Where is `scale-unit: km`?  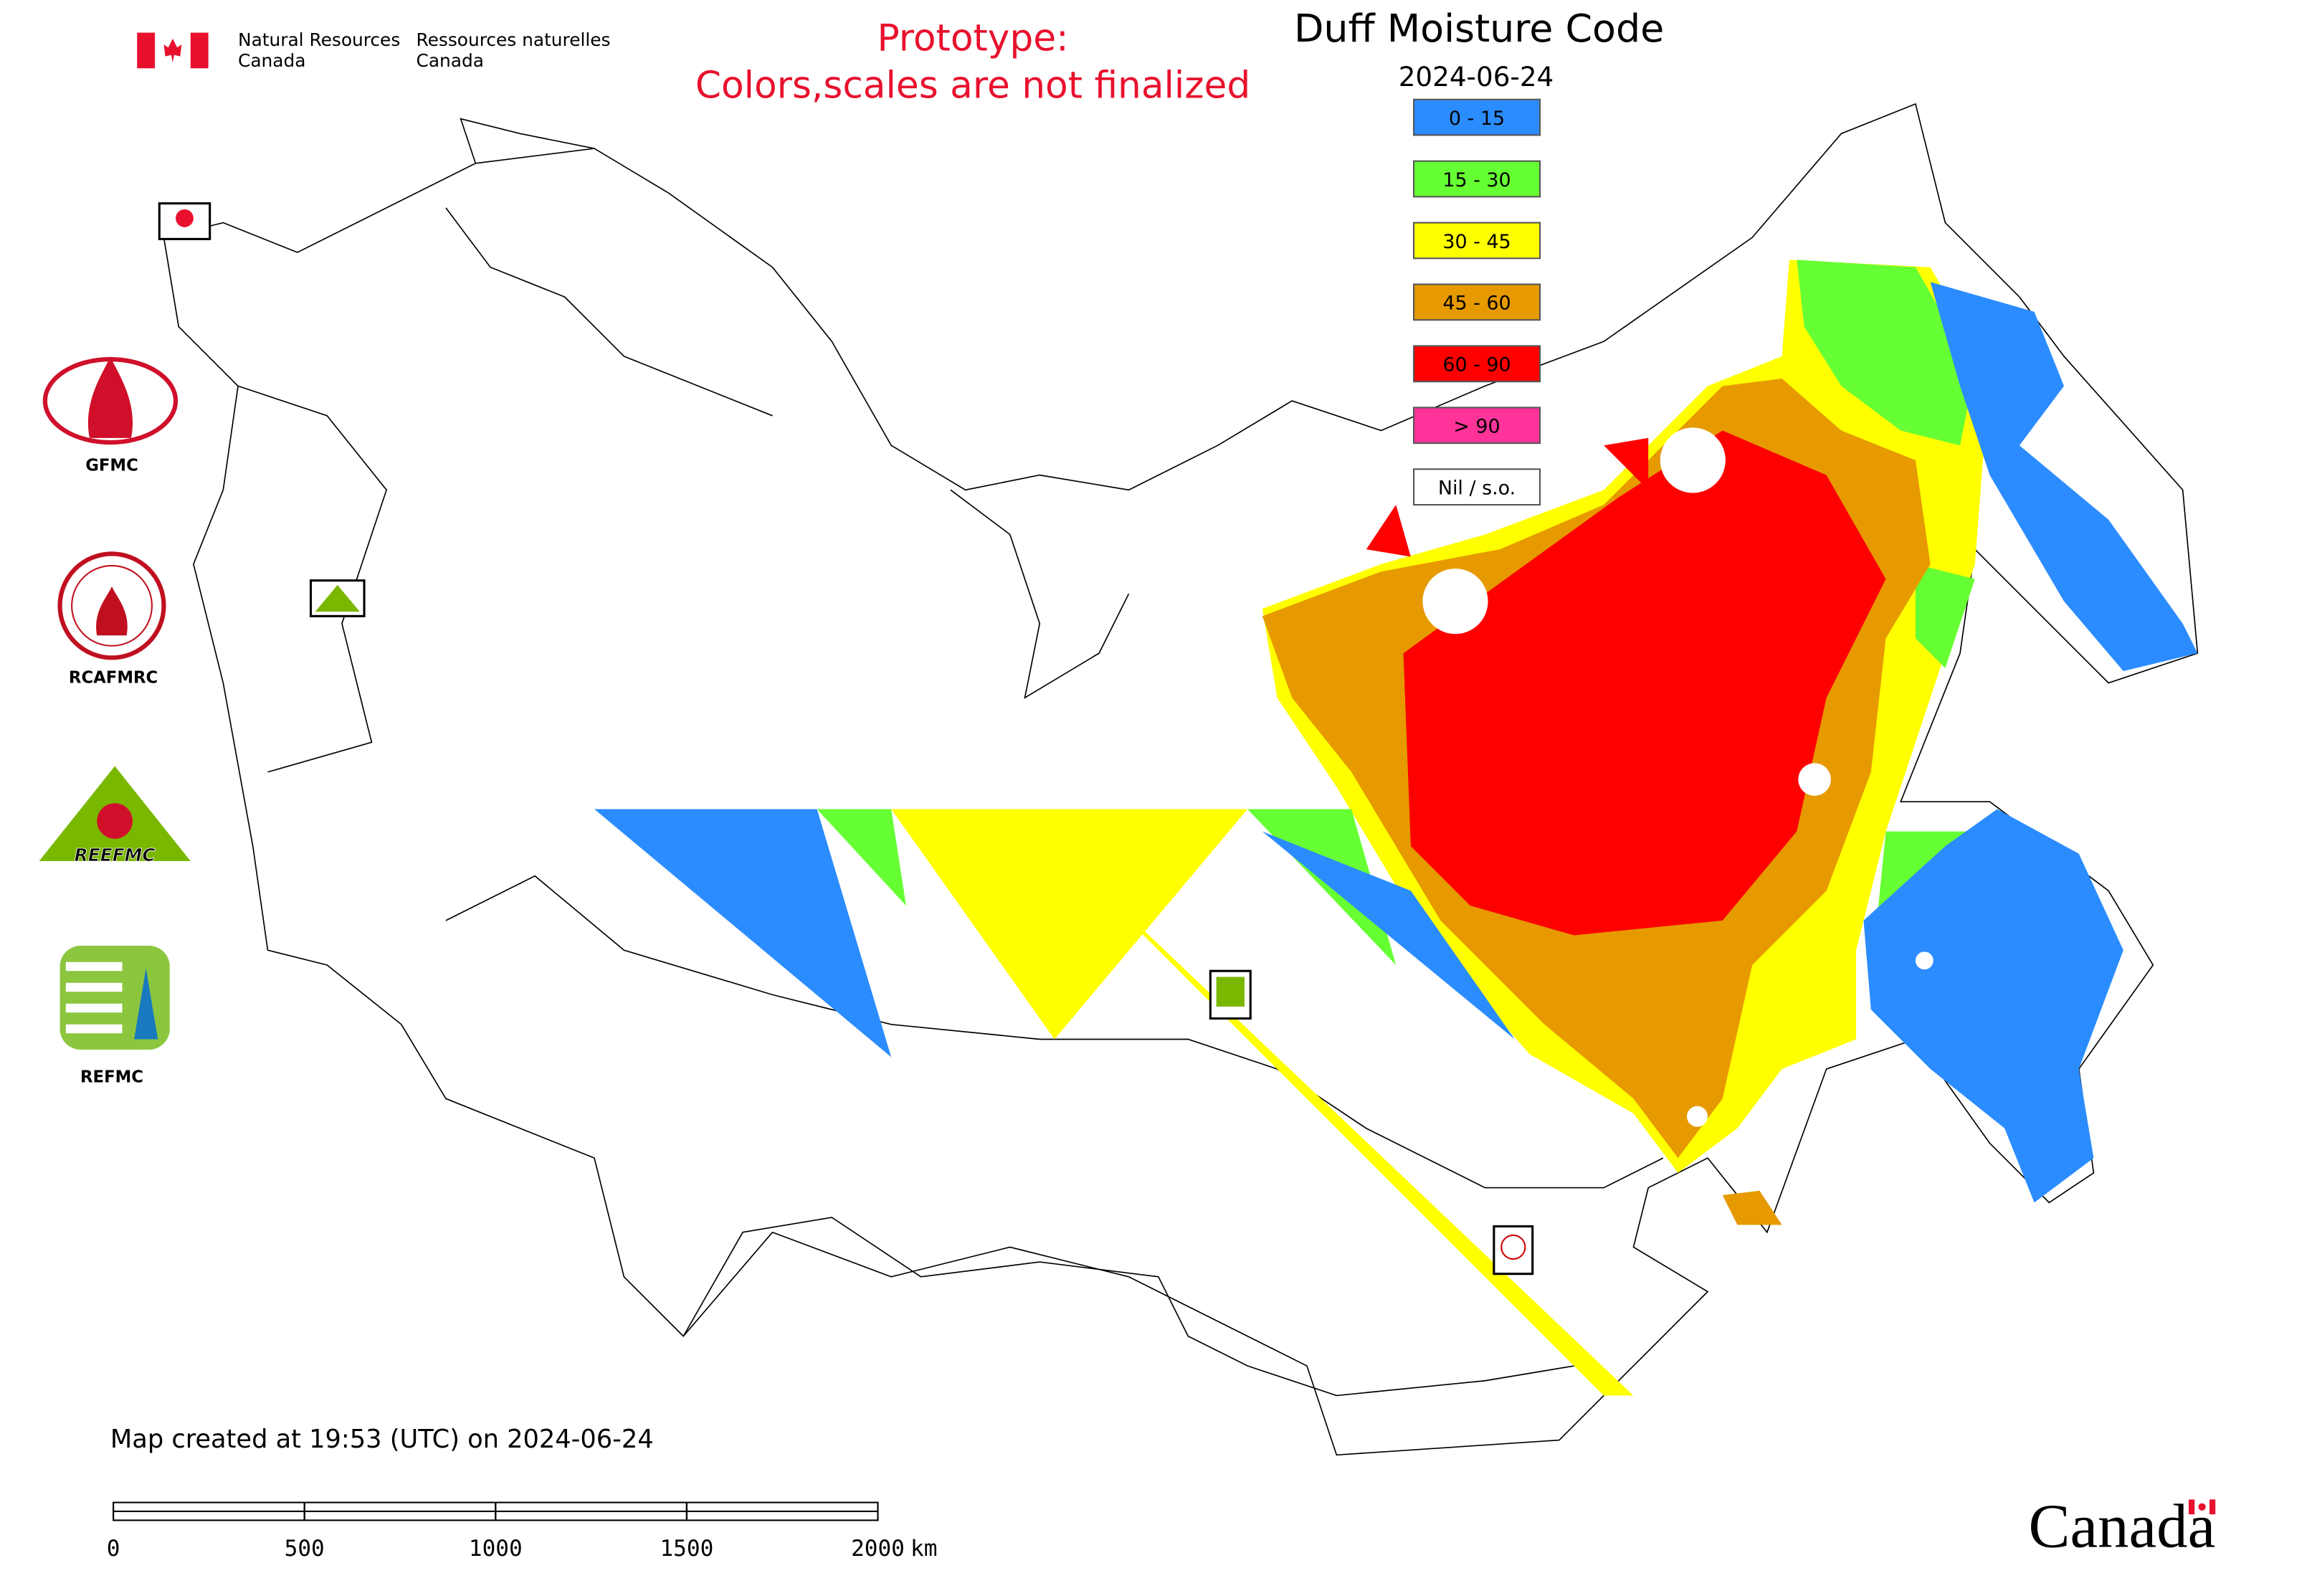 scale-unit: km is located at coordinates (924, 1549).